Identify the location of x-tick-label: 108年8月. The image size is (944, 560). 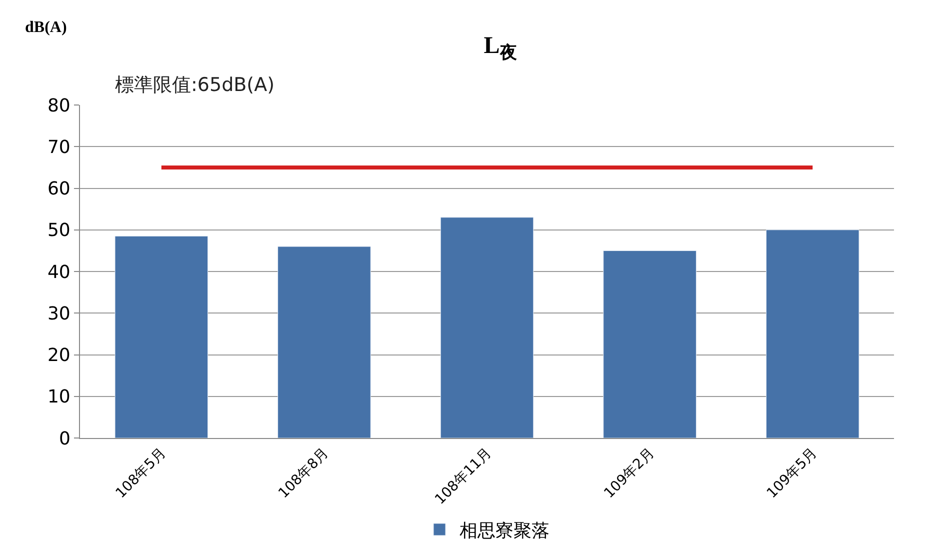
(304, 473).